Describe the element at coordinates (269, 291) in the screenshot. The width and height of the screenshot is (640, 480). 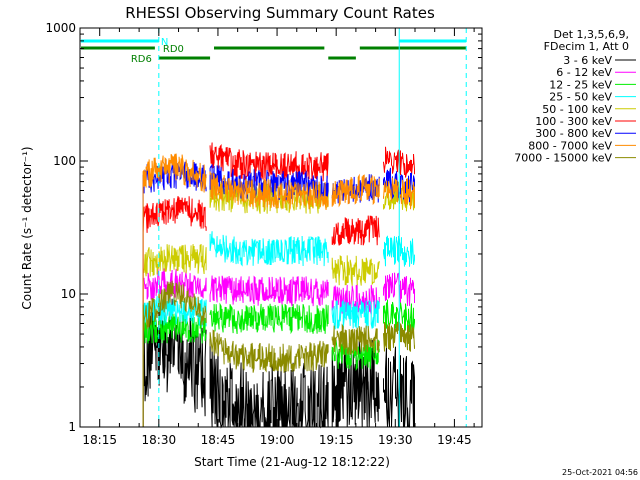
I see `series-line-6-12-kev` at that location.